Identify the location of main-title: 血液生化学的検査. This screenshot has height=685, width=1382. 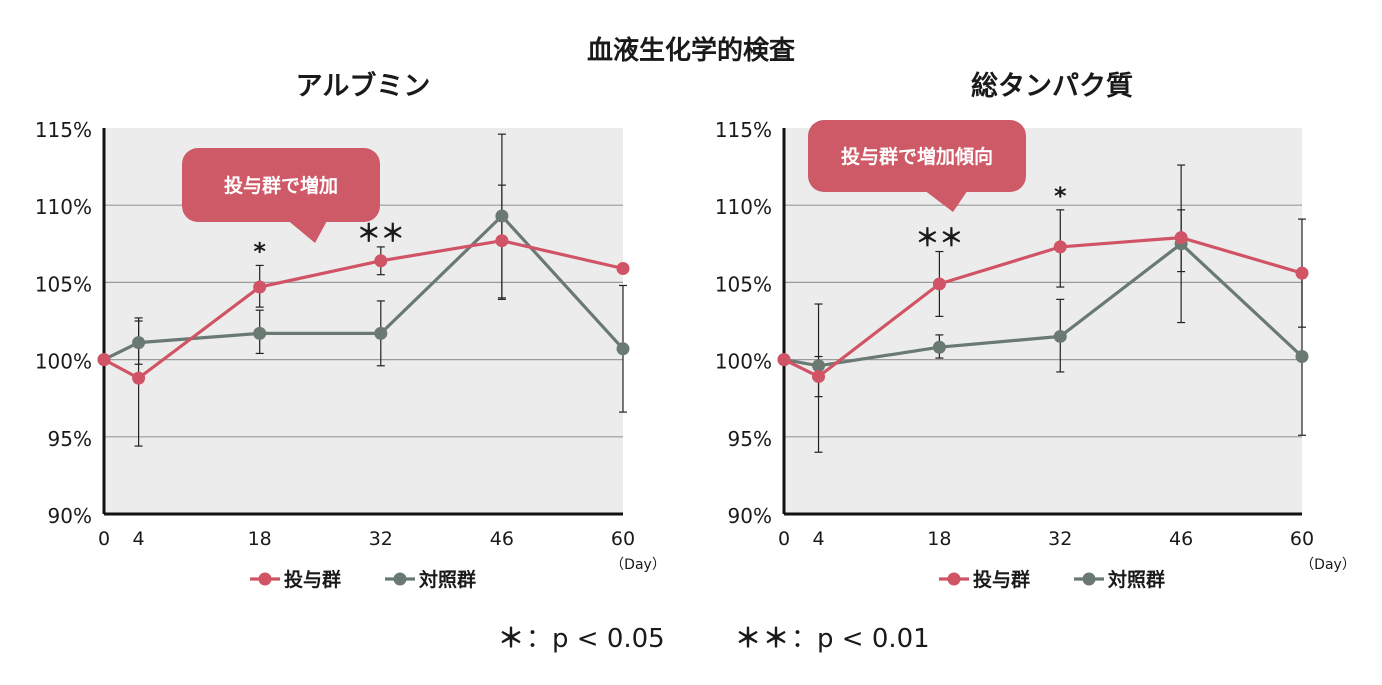
(690, 51).